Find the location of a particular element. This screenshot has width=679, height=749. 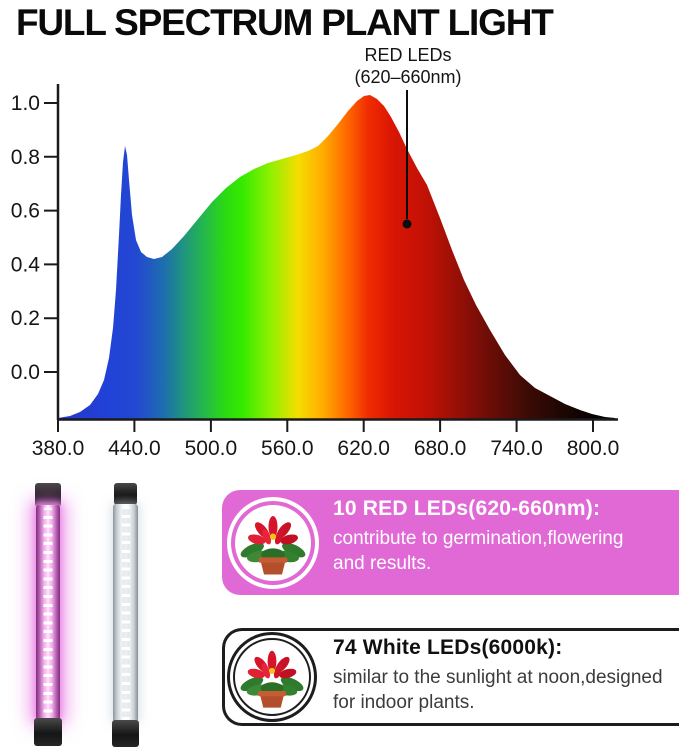

annotation-line2: (620–660nm) is located at coordinates (408, 77).